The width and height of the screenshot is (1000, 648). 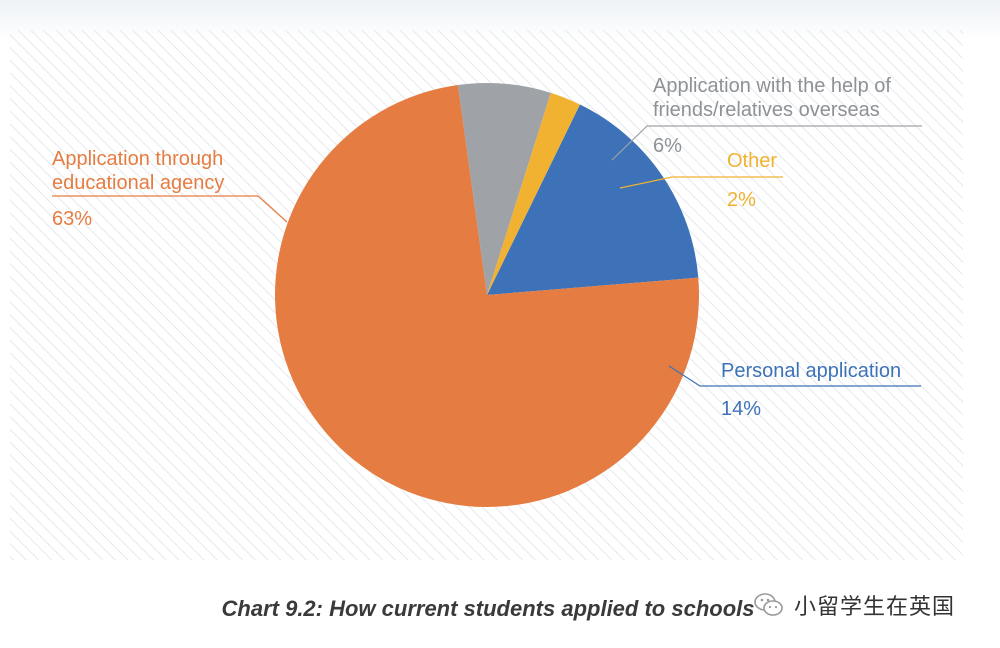 I want to click on label-agency-pct: 63%, so click(x=72, y=219).